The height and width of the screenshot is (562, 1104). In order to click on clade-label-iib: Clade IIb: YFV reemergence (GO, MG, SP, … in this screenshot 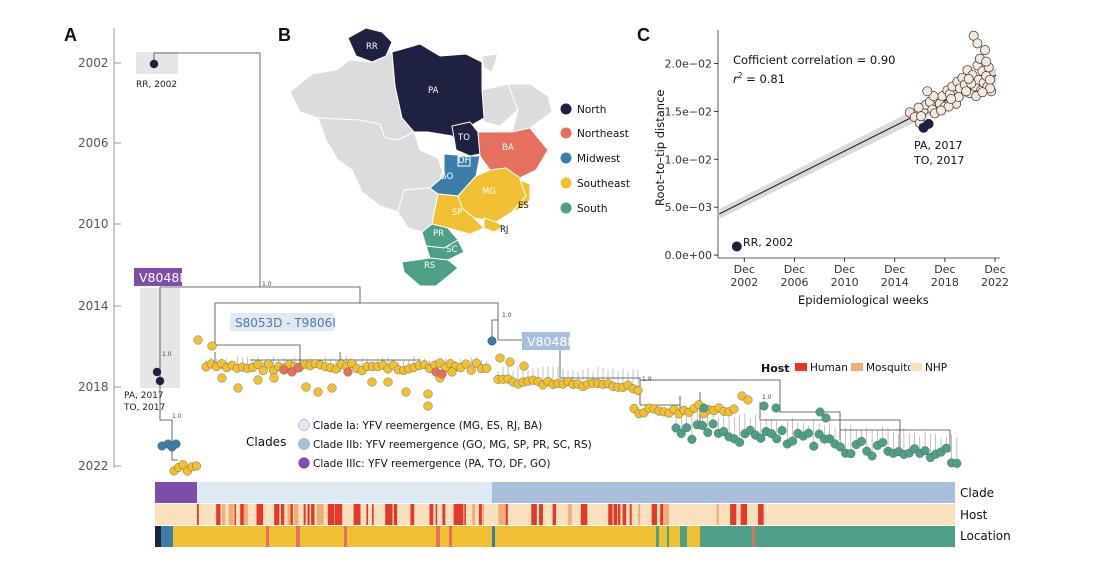, I will do `click(452, 445)`.